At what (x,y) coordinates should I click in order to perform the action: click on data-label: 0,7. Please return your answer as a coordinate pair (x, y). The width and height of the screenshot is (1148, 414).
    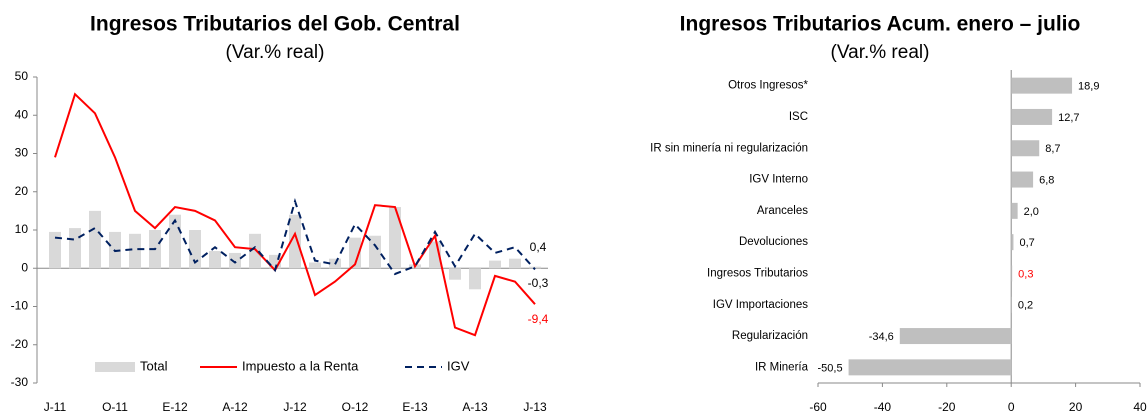
    Looking at the image, I should click on (1026, 243).